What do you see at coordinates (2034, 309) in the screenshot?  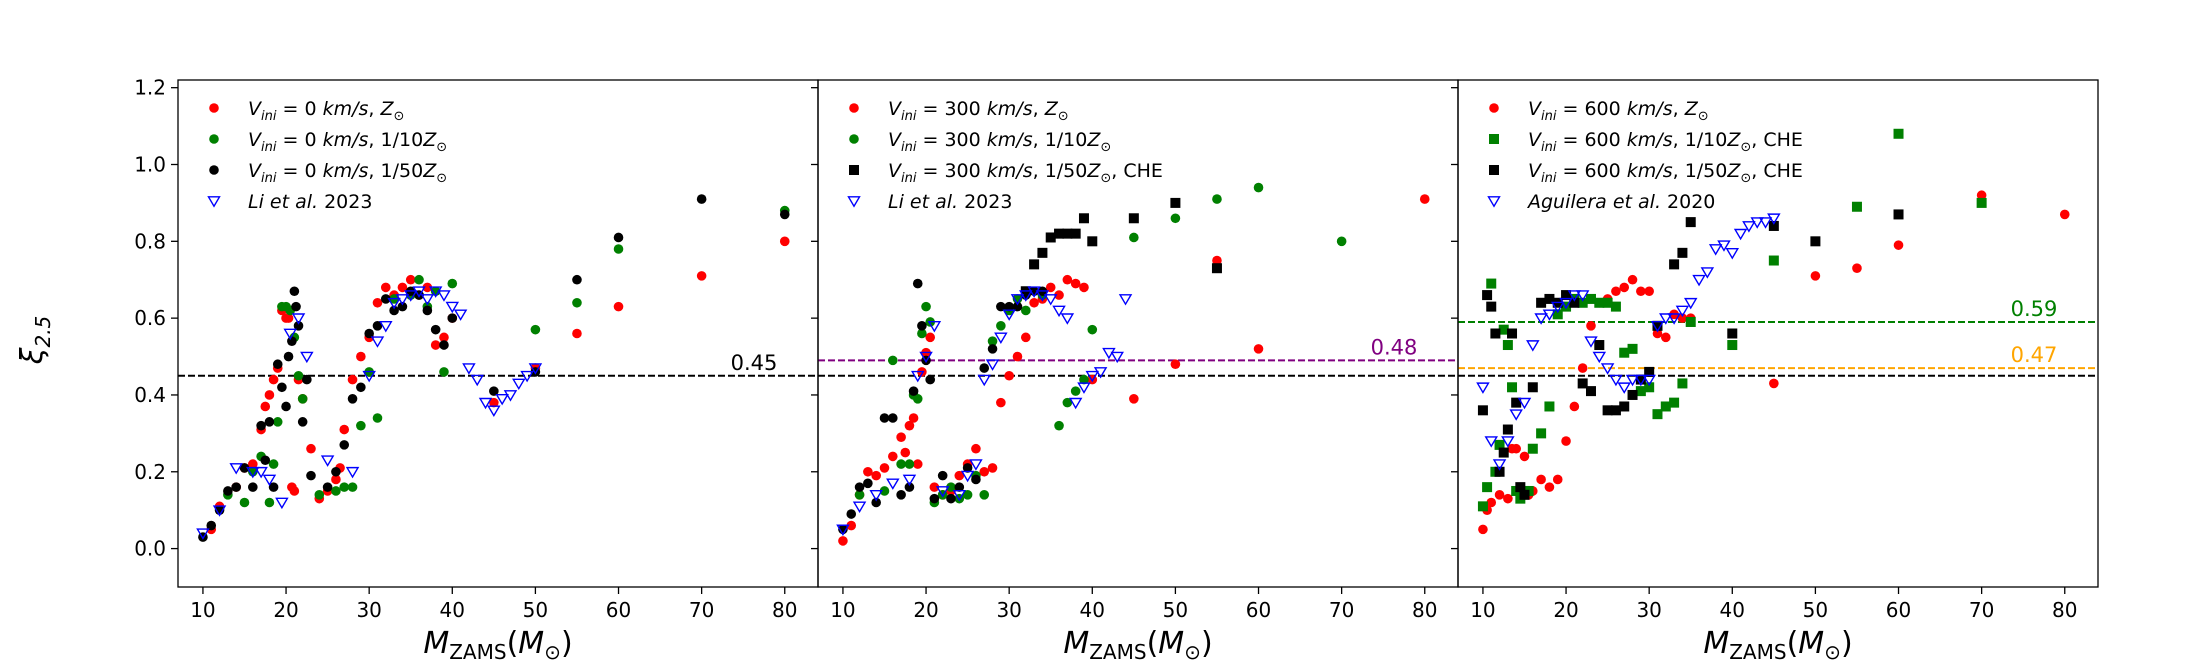 I see `reference-line-label: 0.59` at bounding box center [2034, 309].